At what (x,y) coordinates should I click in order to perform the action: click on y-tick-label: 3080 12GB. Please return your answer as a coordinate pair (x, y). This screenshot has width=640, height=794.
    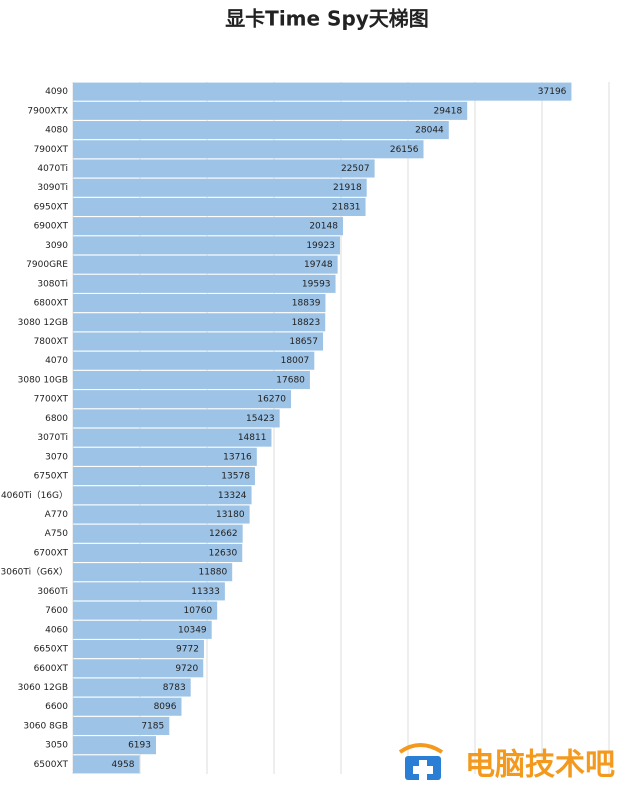
    Looking at the image, I should click on (43, 323).